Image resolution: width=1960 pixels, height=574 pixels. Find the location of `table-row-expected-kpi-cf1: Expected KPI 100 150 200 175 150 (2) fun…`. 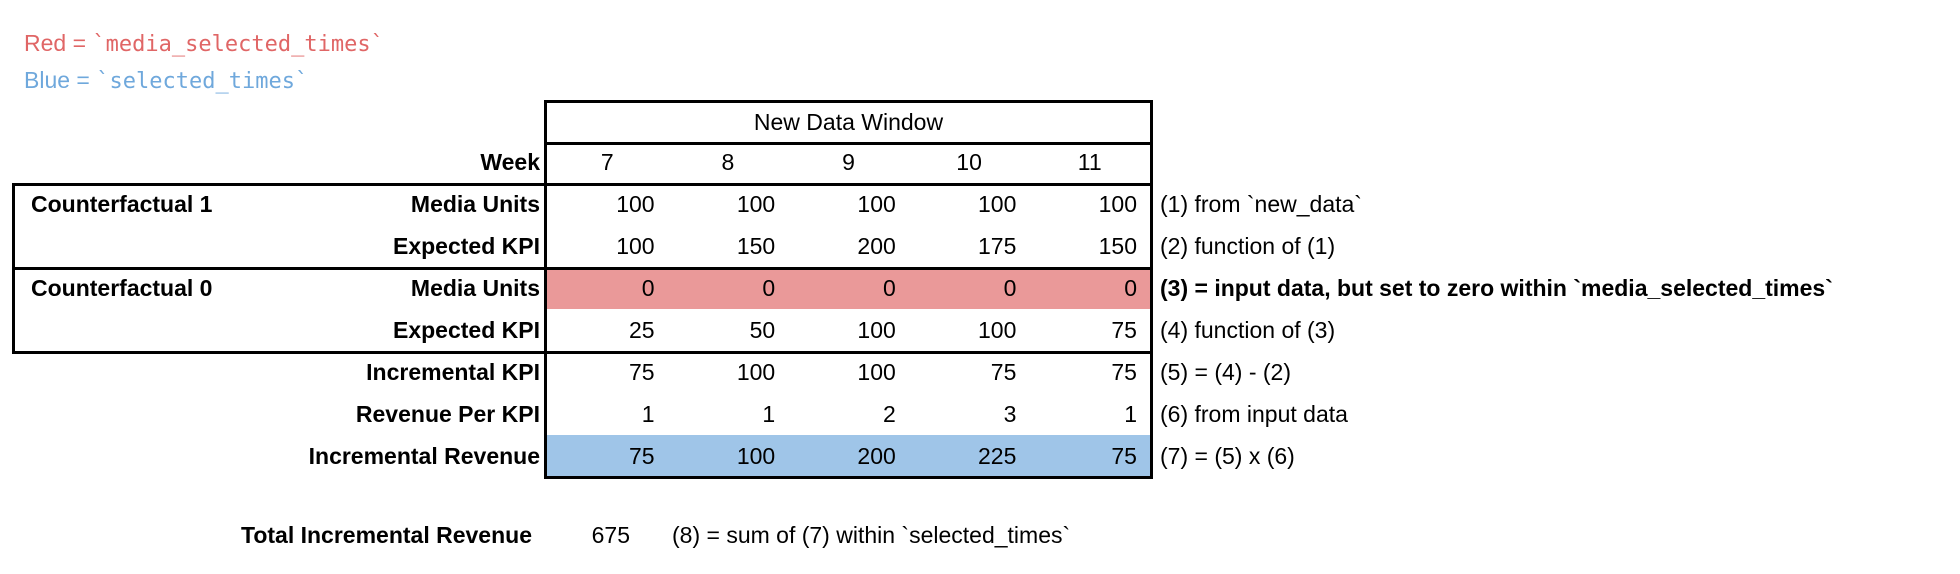

table-row-expected-kpi-cf1: Expected KPI 100 150 200 175 150 (2) fun… is located at coordinates (980, 246).